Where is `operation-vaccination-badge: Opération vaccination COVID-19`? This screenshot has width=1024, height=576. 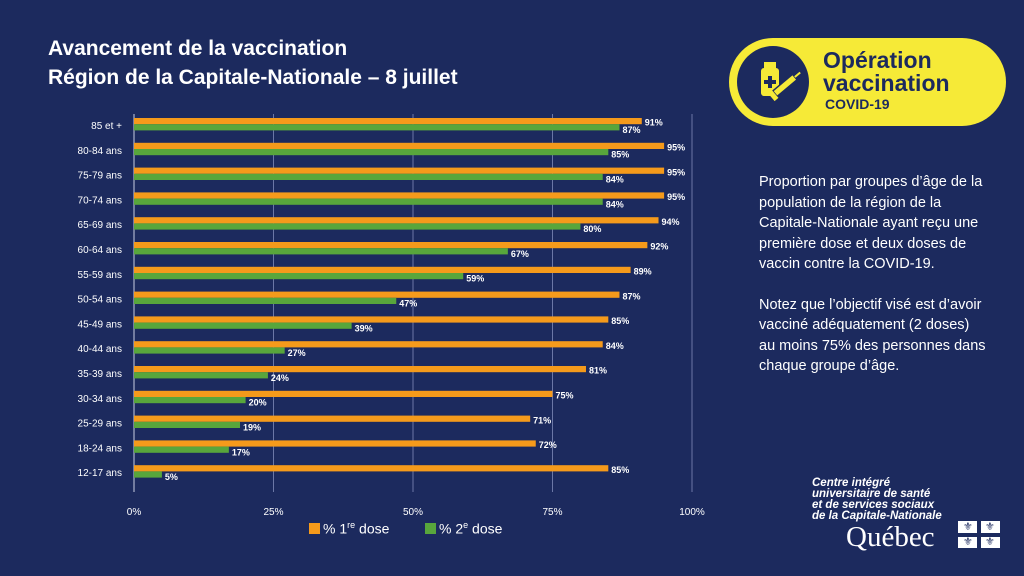 operation-vaccination-badge: Opération vaccination COVID-19 is located at coordinates (867, 82).